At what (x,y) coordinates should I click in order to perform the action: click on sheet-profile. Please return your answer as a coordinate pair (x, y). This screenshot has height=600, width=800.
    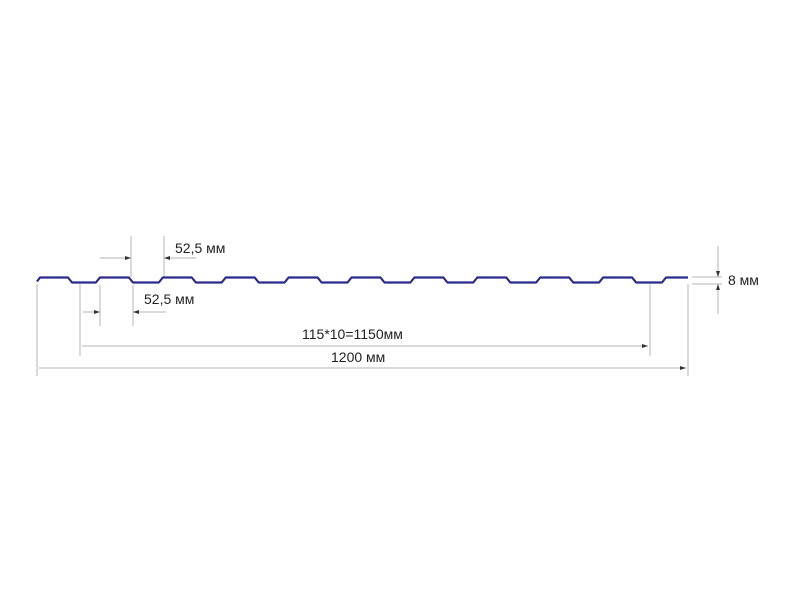
    Looking at the image, I should click on (362, 280).